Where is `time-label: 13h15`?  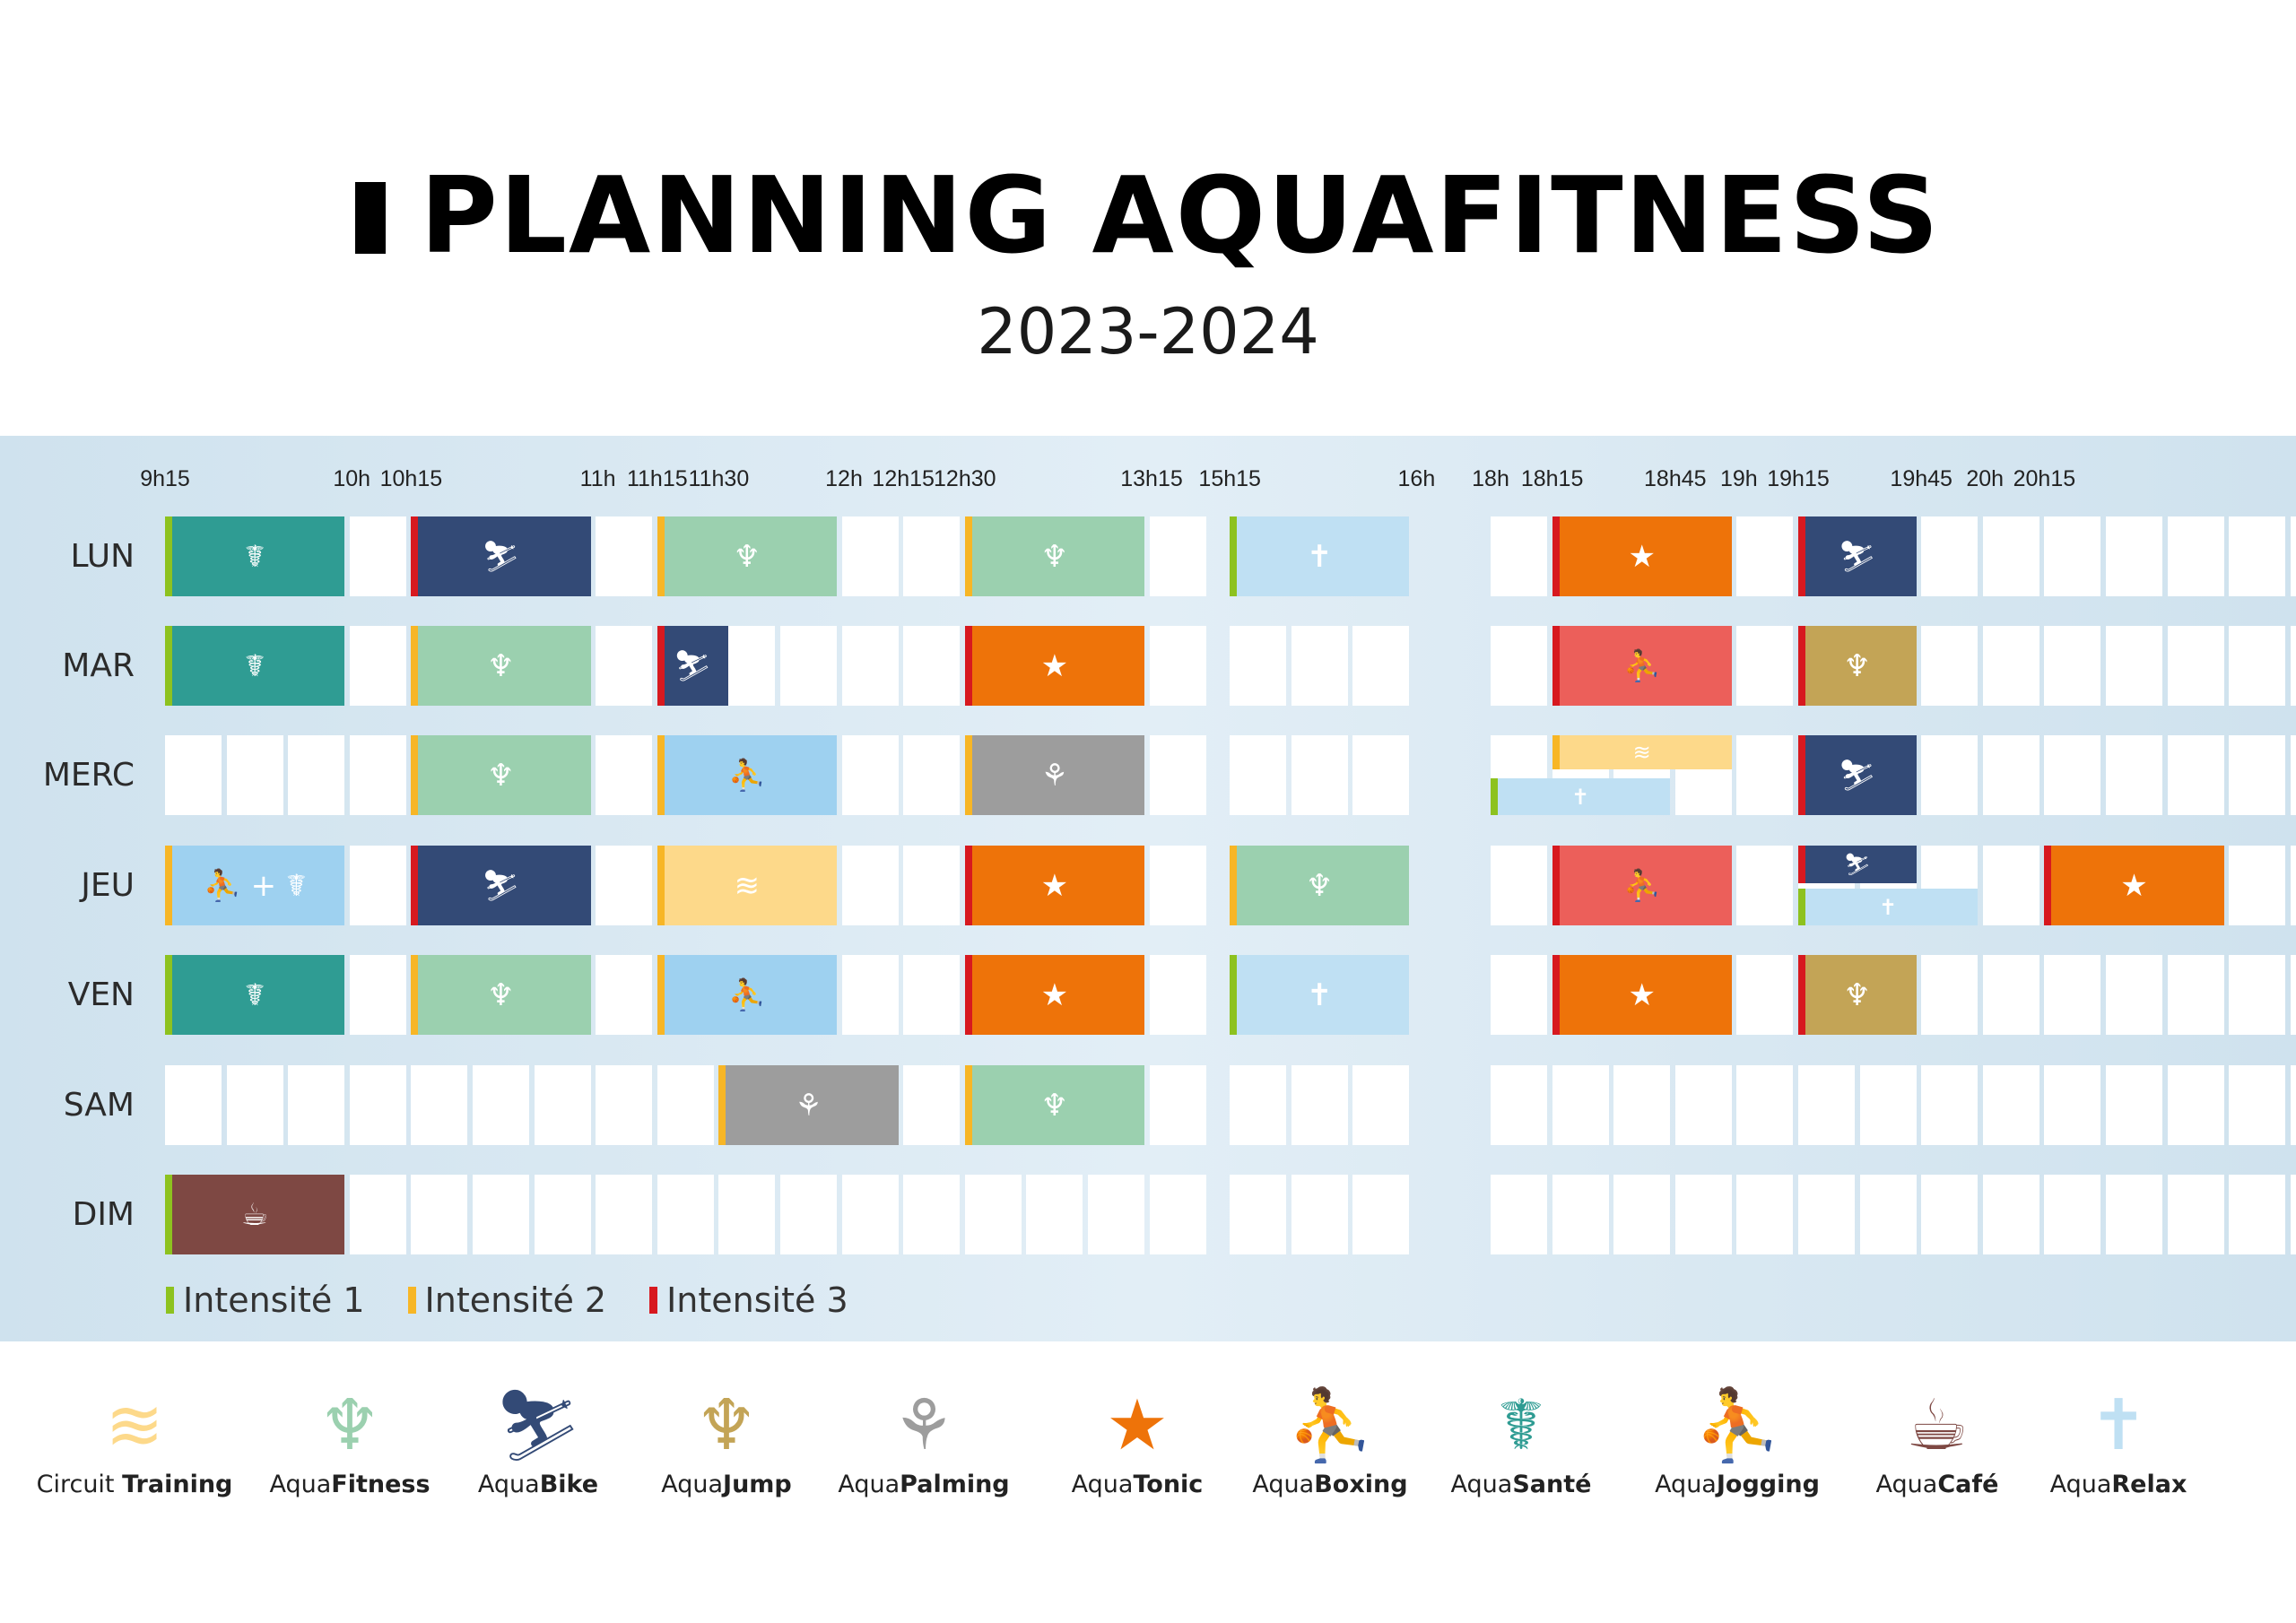 time-label: 13h15 is located at coordinates (1151, 478).